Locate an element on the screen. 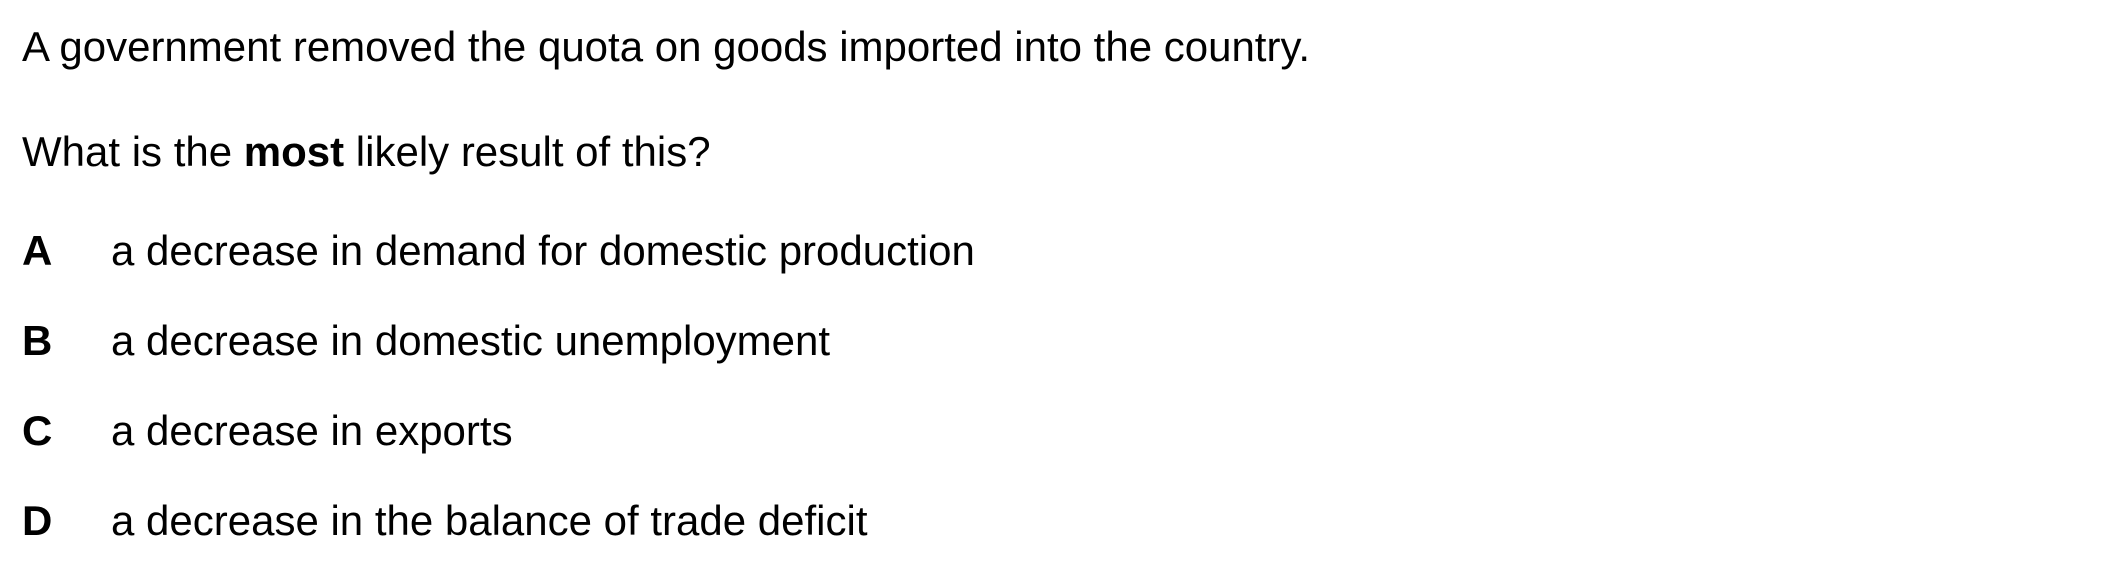  question-prompt-end: likely result of this? is located at coordinates (527, 151).